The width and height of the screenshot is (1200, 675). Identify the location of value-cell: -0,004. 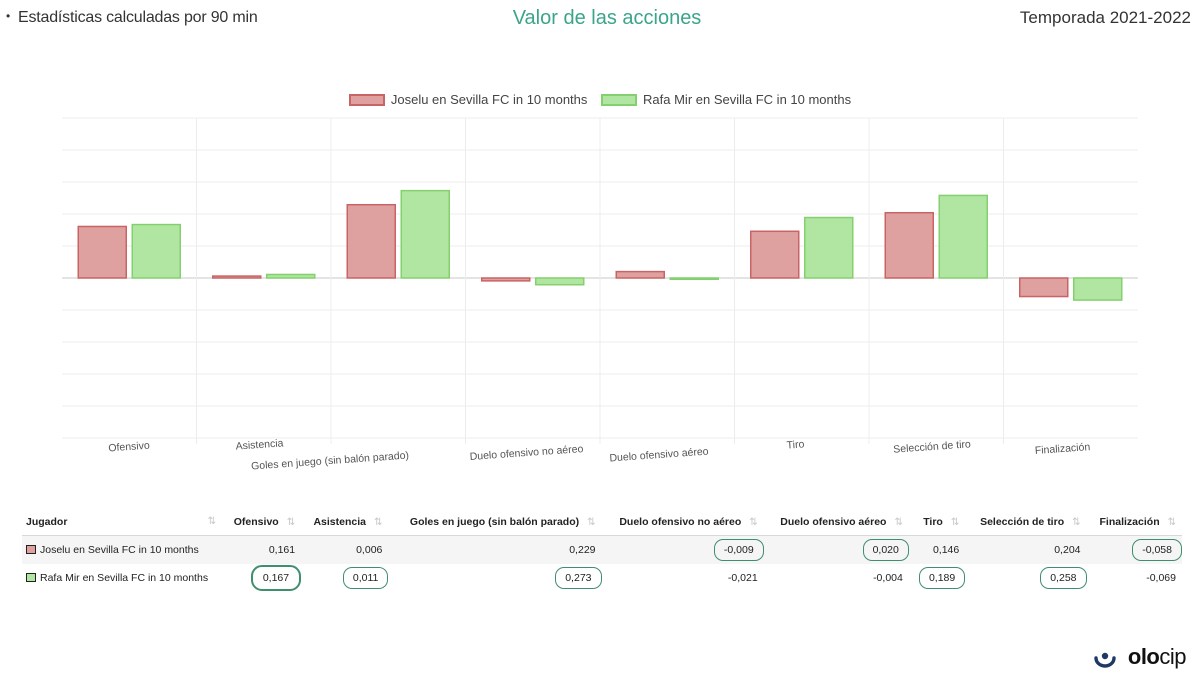
(888, 578).